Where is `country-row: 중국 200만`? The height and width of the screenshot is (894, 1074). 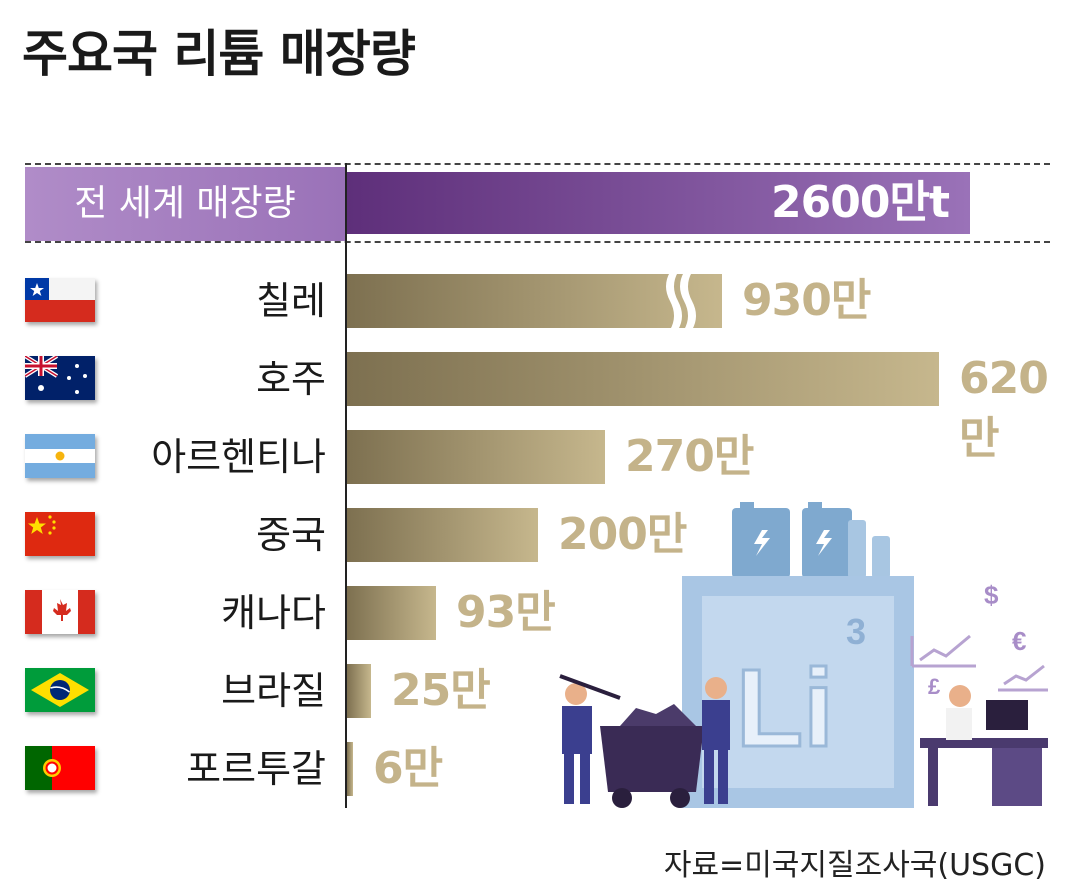 country-row: 중국 200만 is located at coordinates (537, 535).